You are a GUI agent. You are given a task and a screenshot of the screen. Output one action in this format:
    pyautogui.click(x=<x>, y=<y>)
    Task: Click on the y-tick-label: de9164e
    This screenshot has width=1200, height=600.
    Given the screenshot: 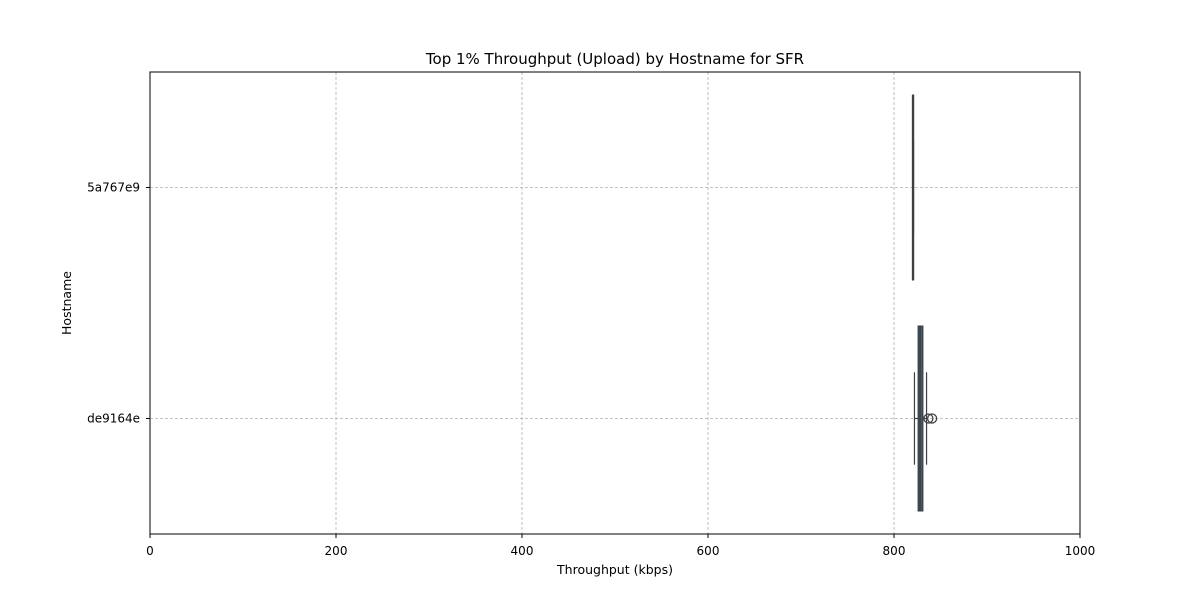 What is the action you would take?
    pyautogui.click(x=113, y=419)
    